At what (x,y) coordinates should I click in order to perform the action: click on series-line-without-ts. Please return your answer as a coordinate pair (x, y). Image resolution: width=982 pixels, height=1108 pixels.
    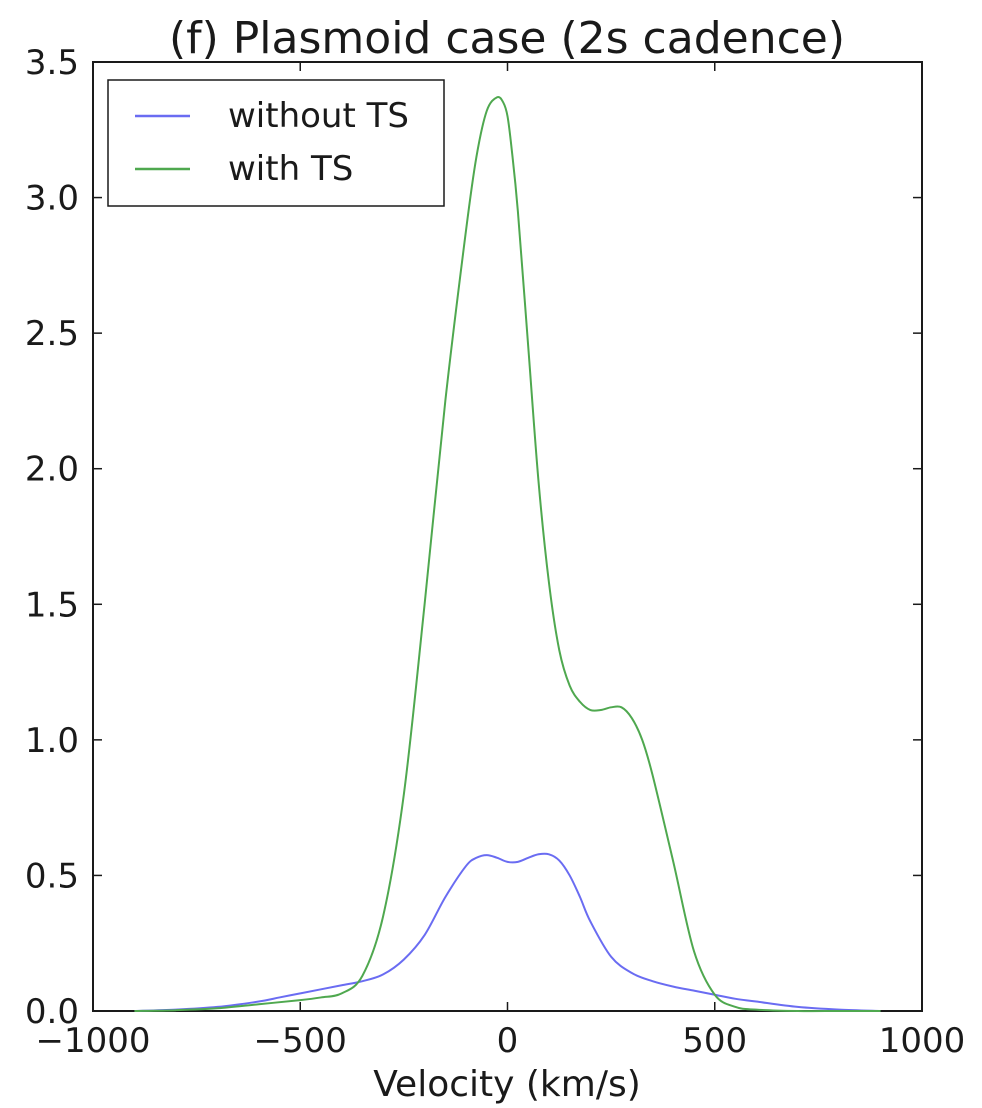
    Looking at the image, I should click on (507, 932).